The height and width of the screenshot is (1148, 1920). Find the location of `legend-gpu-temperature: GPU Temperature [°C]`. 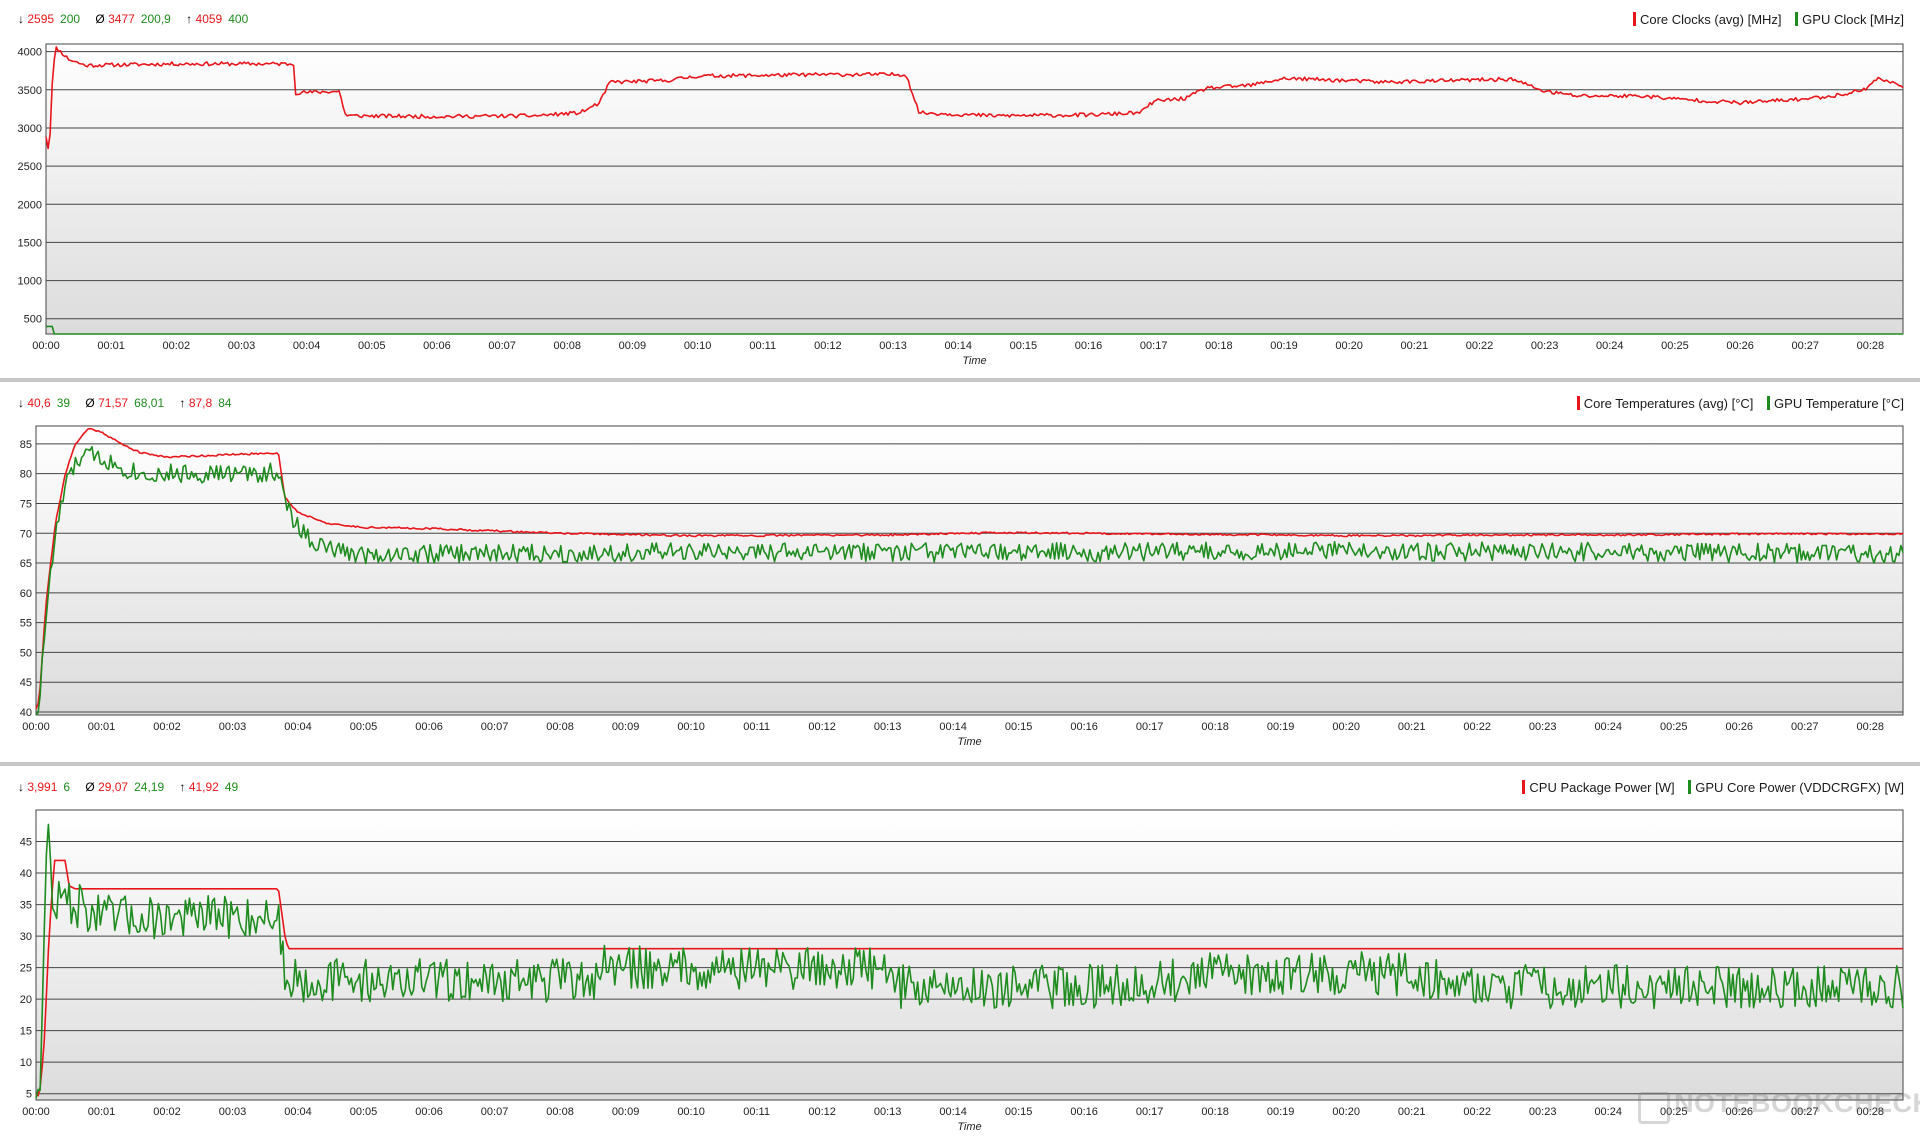

legend-gpu-temperature: GPU Temperature [°C] is located at coordinates (1839, 403).